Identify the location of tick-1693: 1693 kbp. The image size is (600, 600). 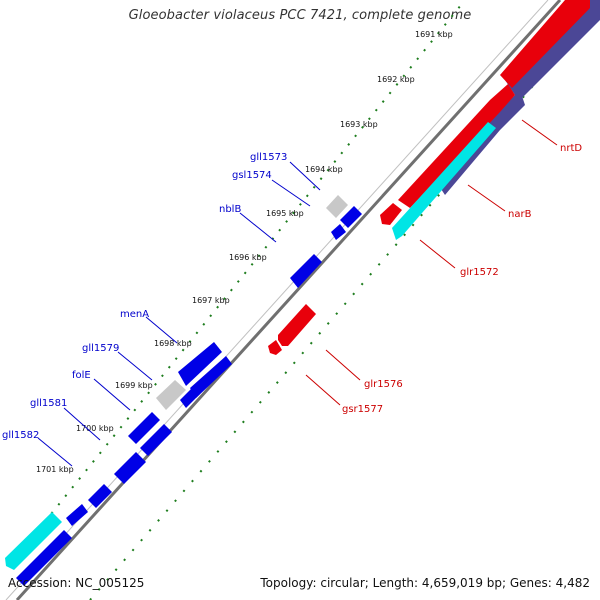
(359, 124).